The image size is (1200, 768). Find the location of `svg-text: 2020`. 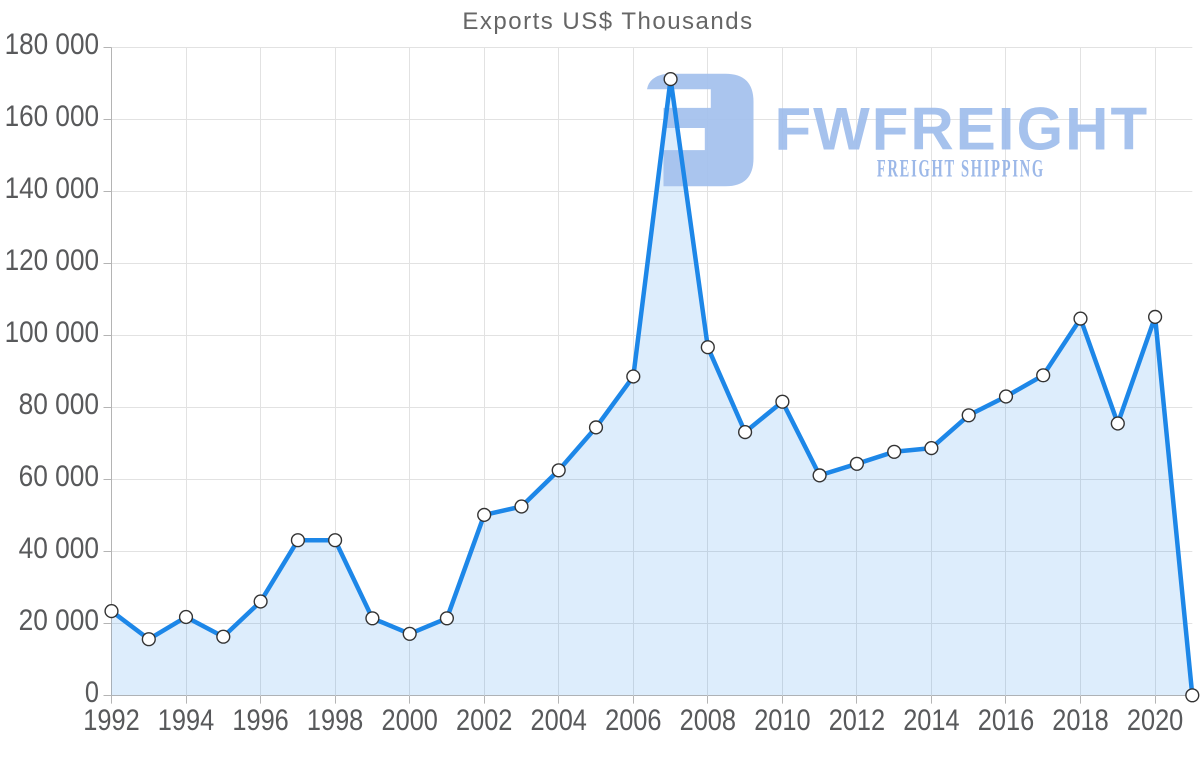

svg-text: 2020 is located at coordinates (1155, 720).